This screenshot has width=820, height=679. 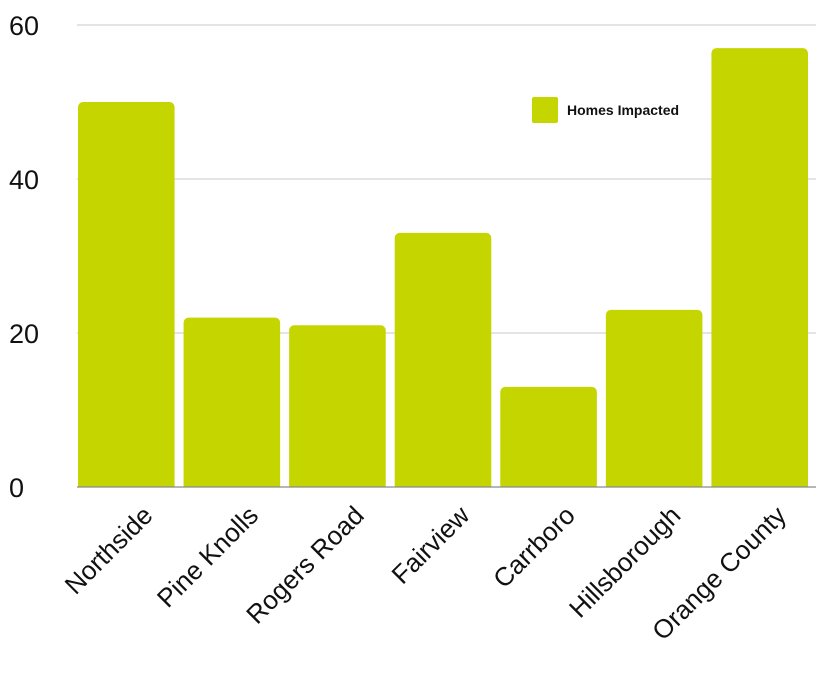 What do you see at coordinates (534, 547) in the screenshot?
I see `x-tick-label: Carrboro` at bounding box center [534, 547].